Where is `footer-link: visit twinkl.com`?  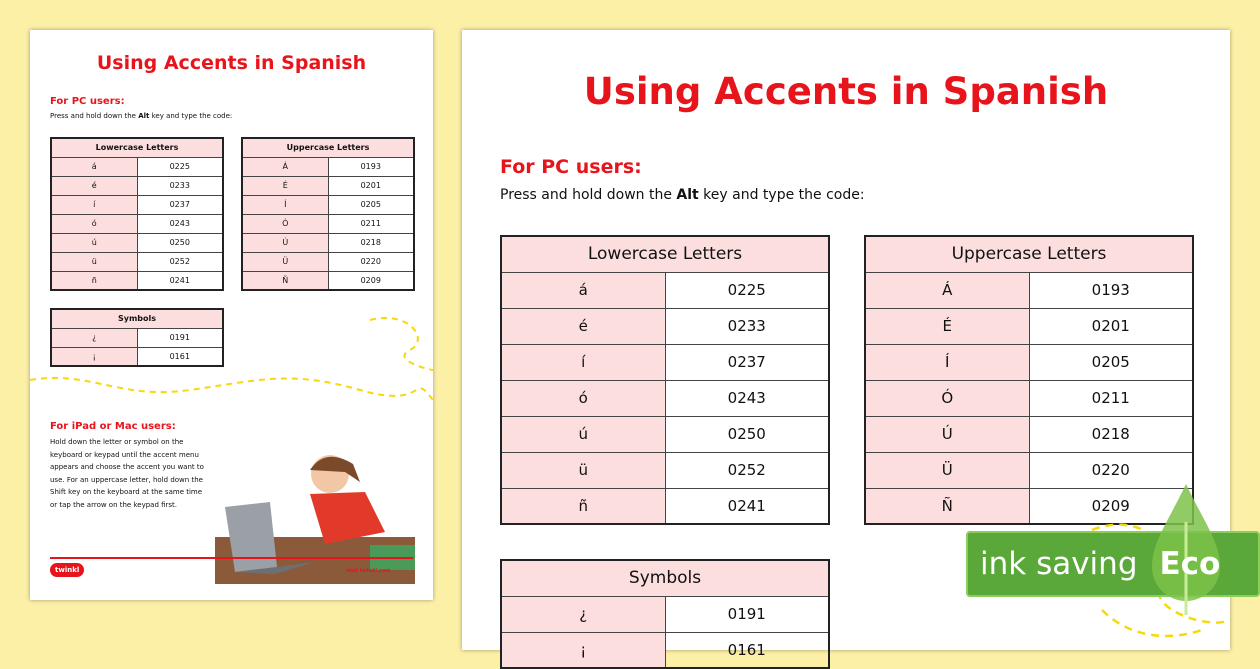
footer-link: visit twinkl.com is located at coordinates (368, 571).